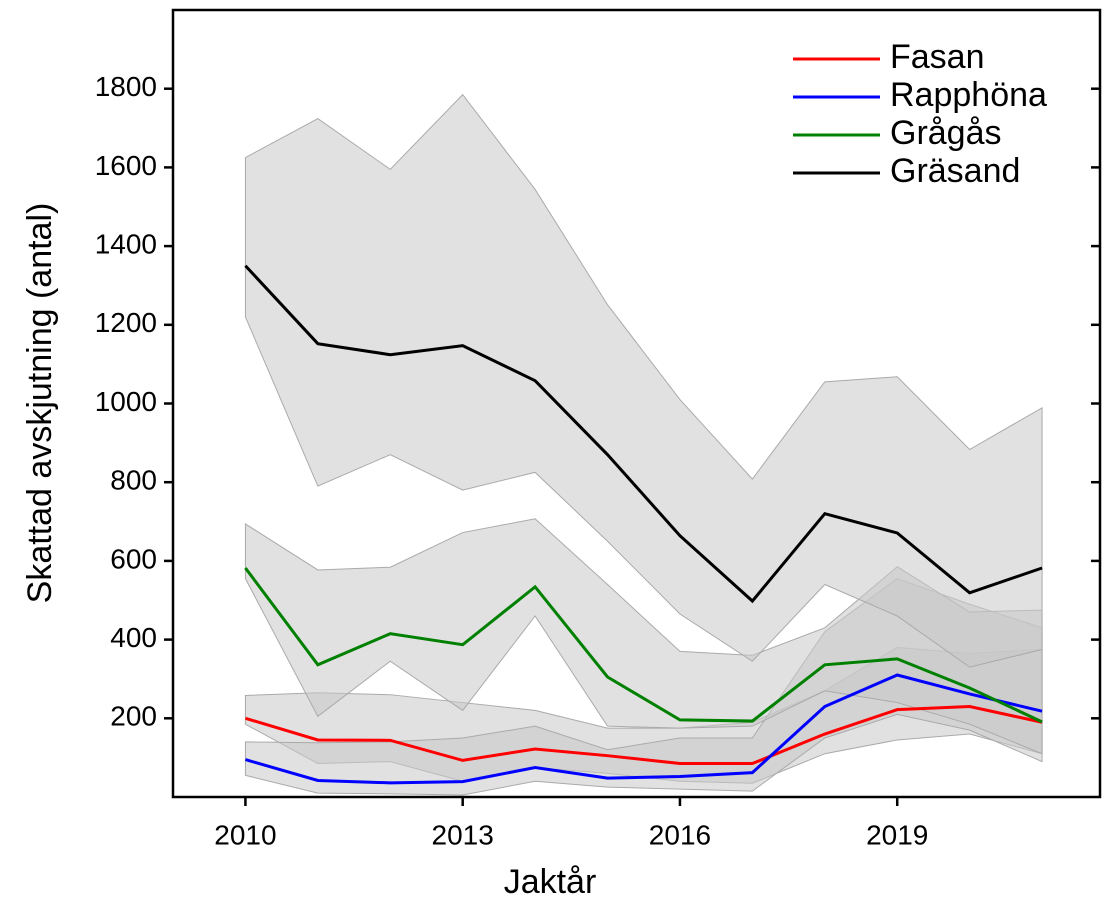 The image size is (1104, 915). I want to click on y-tick-label: 800, so click(133, 480).